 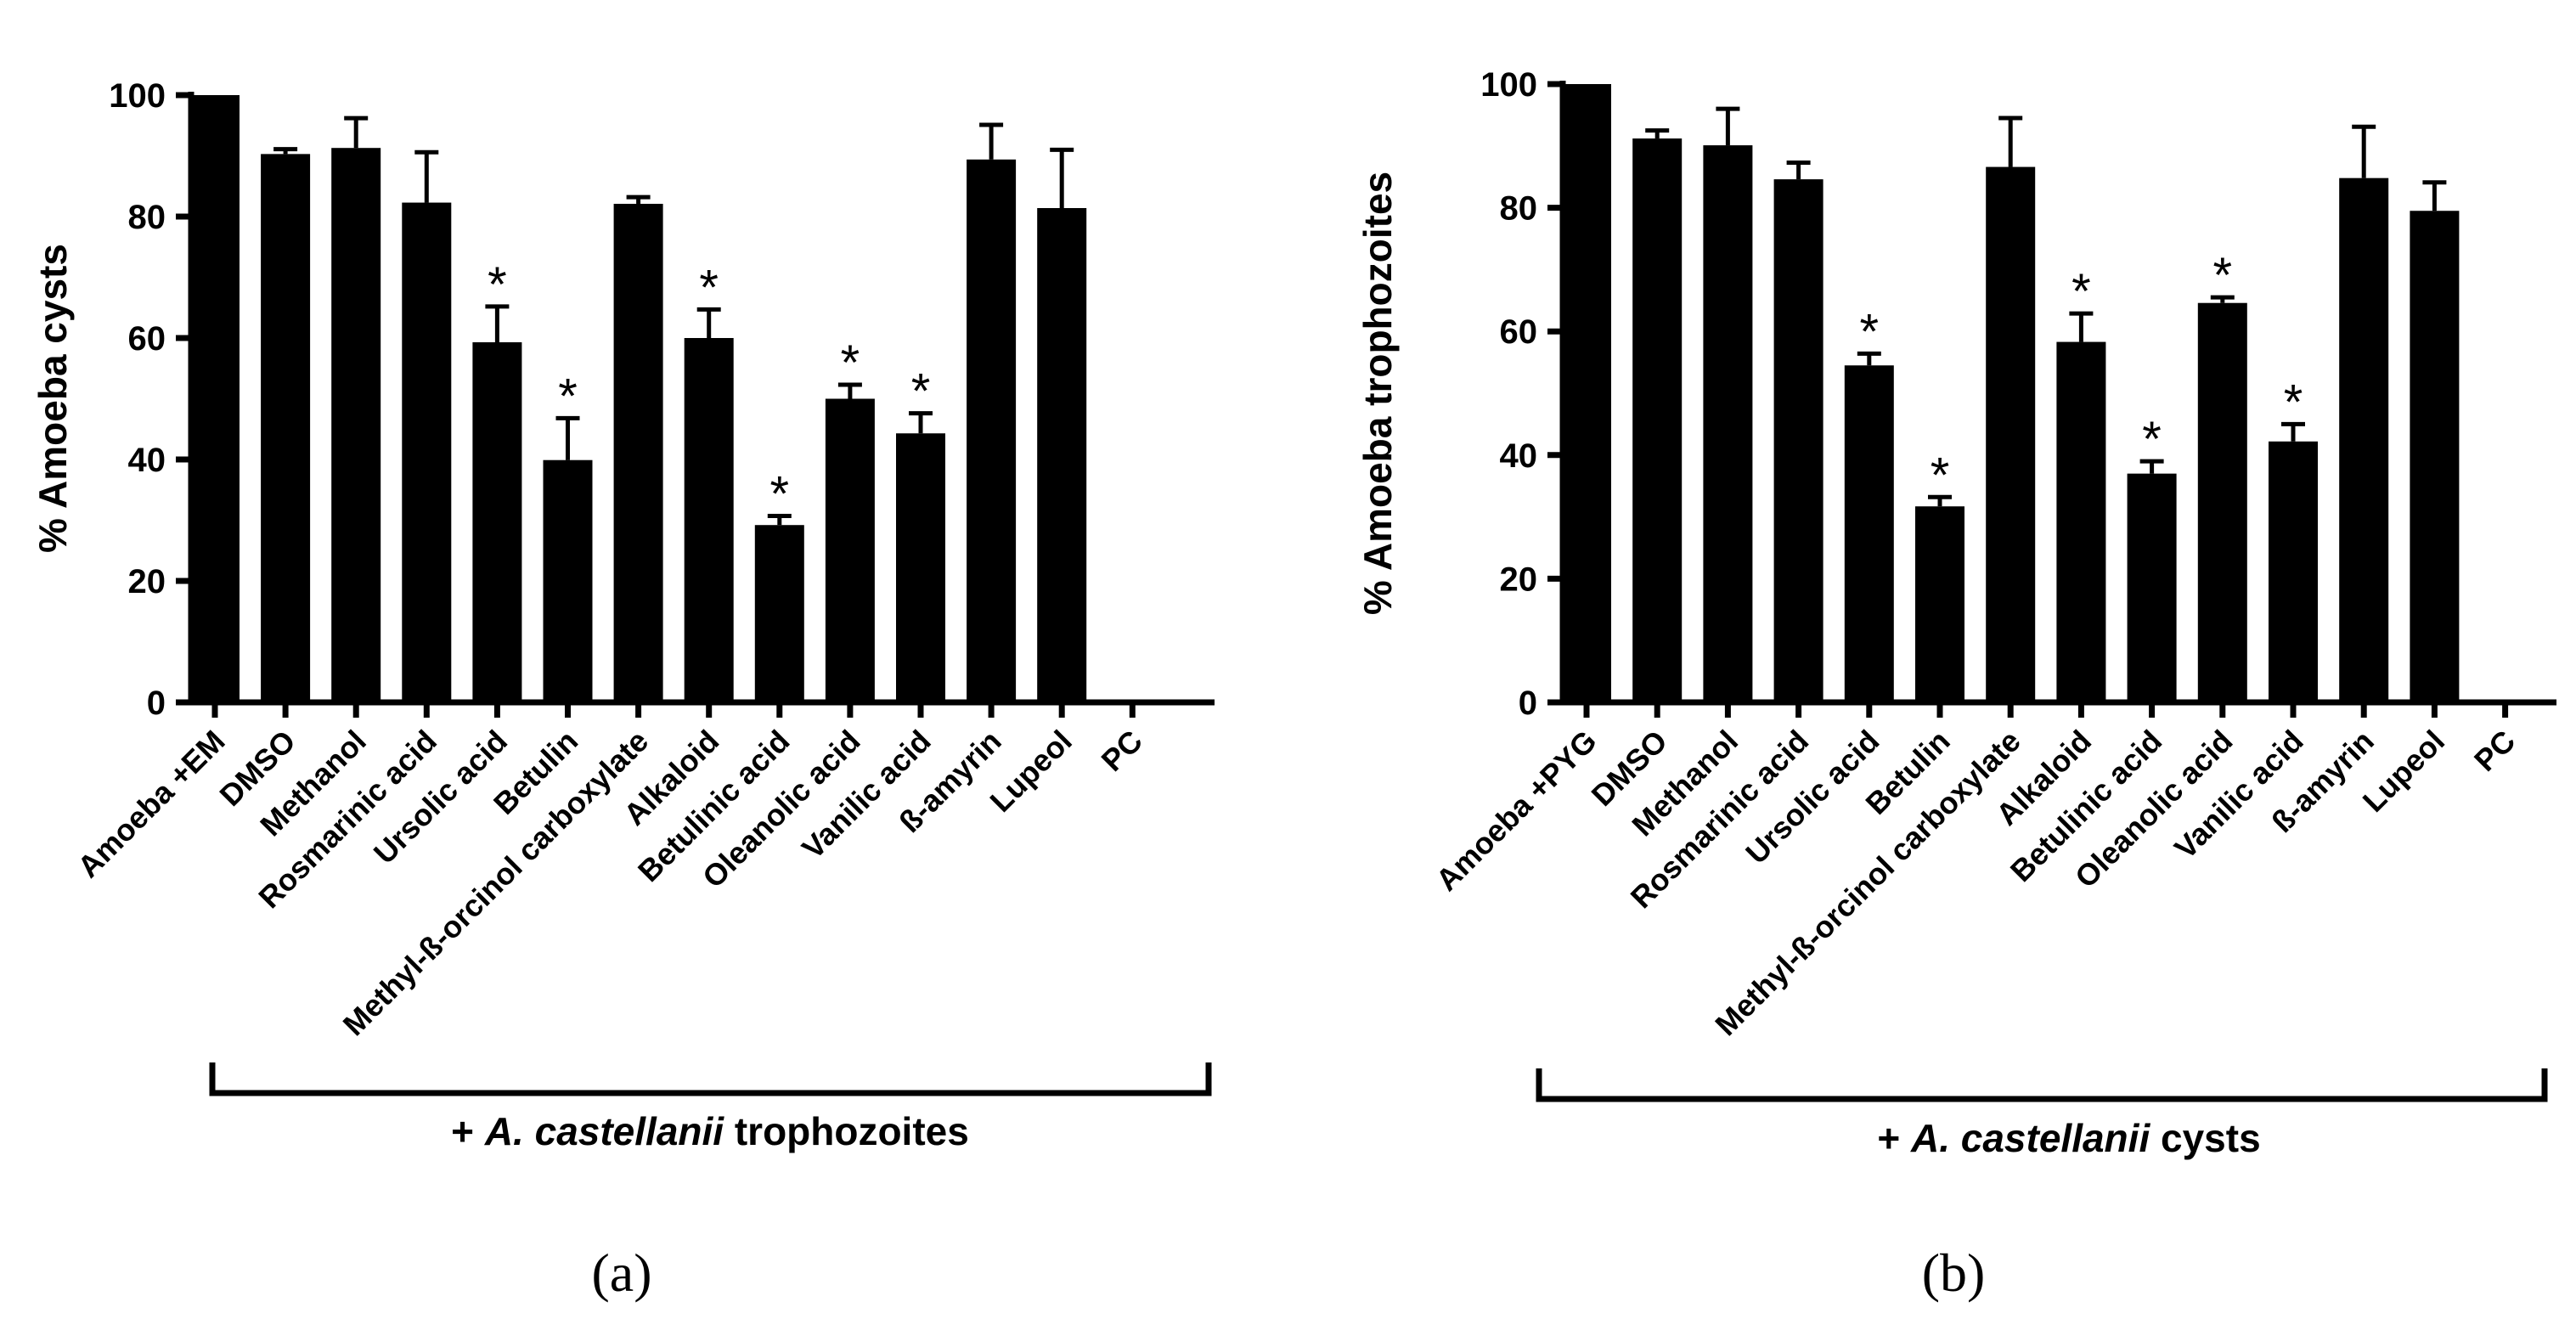 What do you see at coordinates (621, 1273) in the screenshot?
I see `panel-label: (a)` at bounding box center [621, 1273].